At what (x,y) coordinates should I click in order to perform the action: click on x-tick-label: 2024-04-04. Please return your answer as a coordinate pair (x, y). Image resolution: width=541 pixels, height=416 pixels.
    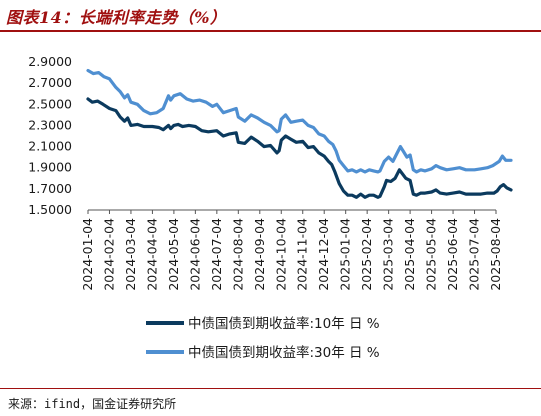
    Looking at the image, I should click on (151, 254).